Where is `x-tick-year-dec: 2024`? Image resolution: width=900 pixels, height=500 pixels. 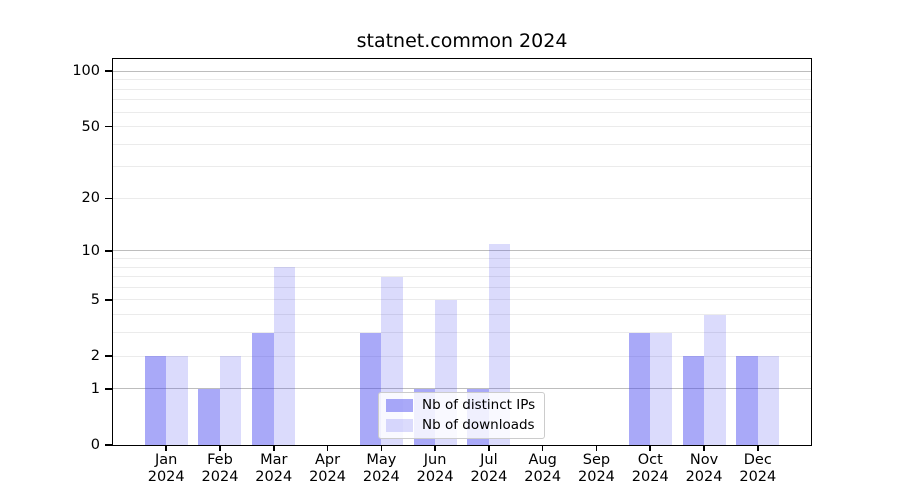
x-tick-year-dec: 2024 is located at coordinates (758, 476).